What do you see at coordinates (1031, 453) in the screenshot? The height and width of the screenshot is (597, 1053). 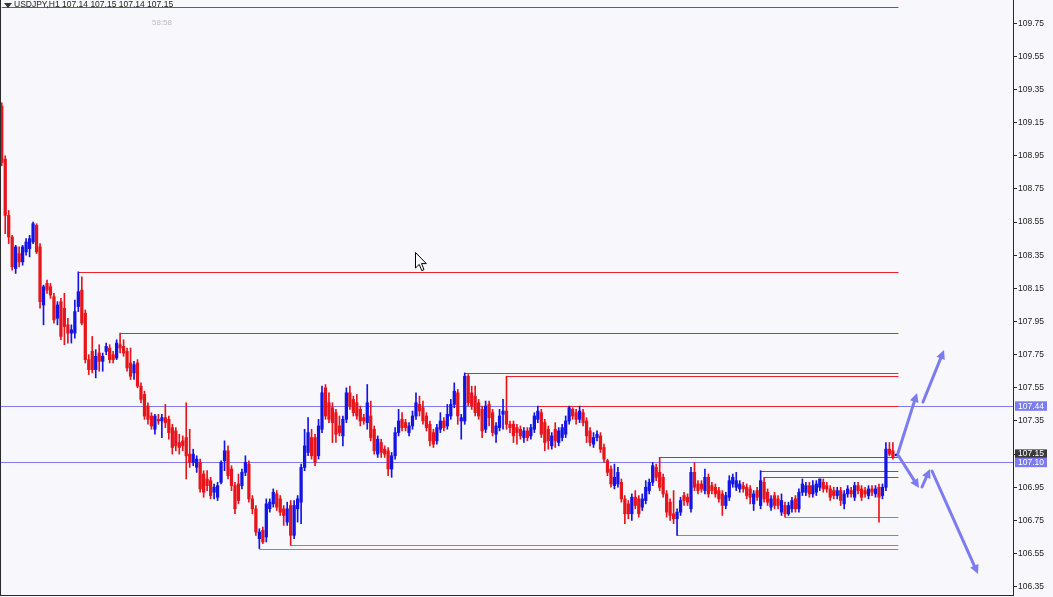 I see `y-tick-label: 107.15` at bounding box center [1031, 453].